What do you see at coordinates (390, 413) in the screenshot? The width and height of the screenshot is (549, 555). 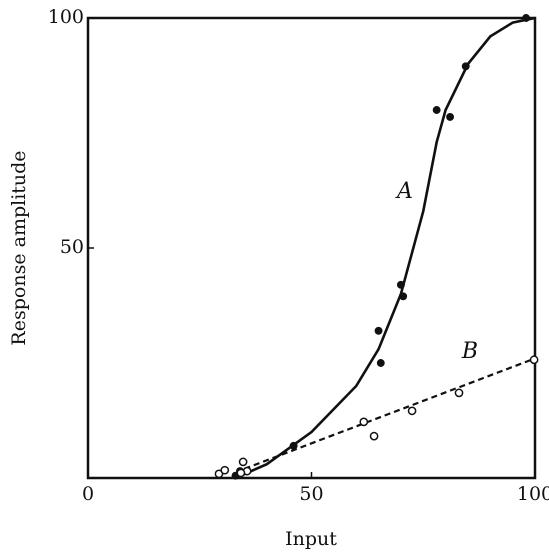 I see `fit-curve` at bounding box center [390, 413].